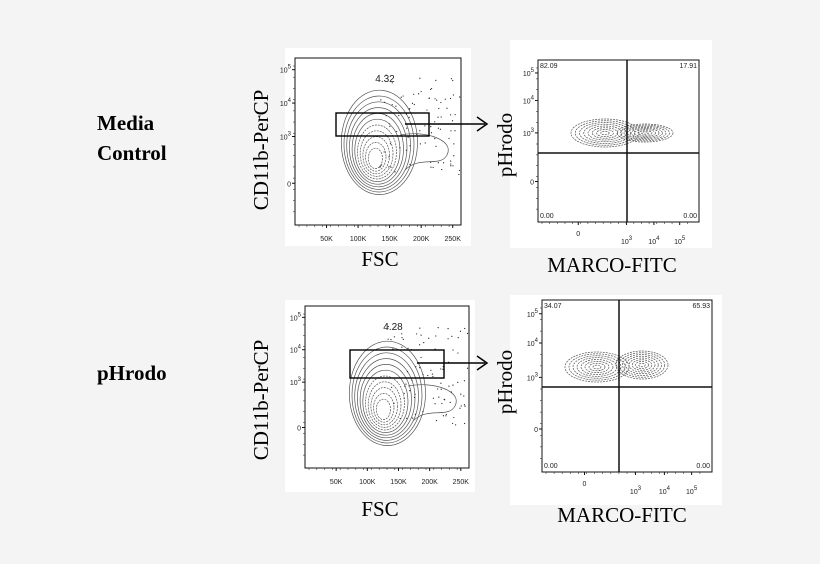 This screenshot has height=564, width=820. I want to click on x-tick-label: 200K, so click(421, 239).